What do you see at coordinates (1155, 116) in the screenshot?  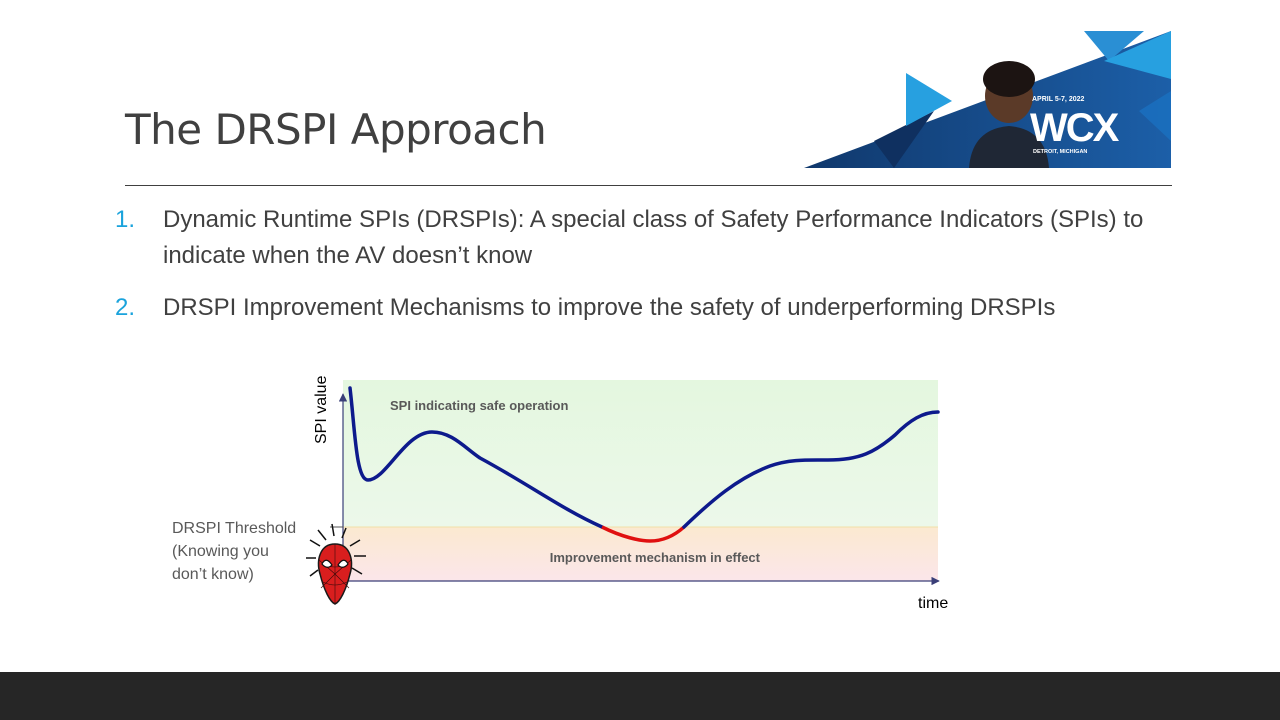 I see `banner-shard-right` at bounding box center [1155, 116].